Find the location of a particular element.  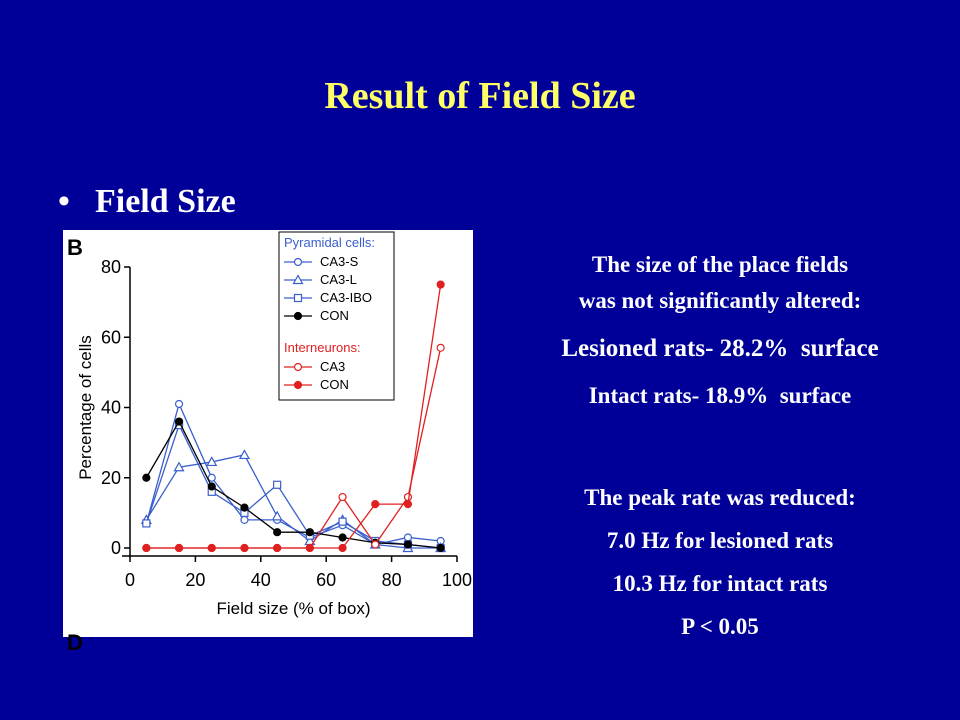

y-tick-label: 80 is located at coordinates (111, 267).